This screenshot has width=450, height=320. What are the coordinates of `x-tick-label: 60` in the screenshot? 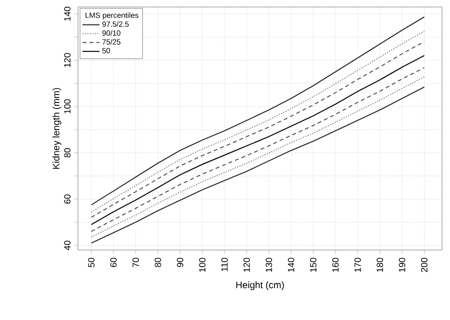 It's located at (113, 263).